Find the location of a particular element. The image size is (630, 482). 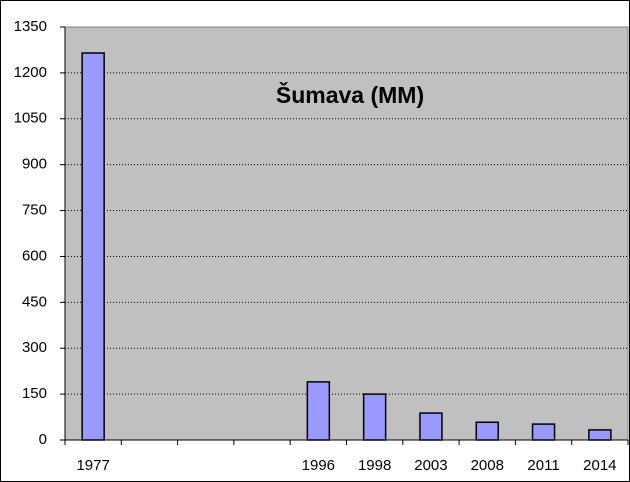

x-tick-label: 1998 is located at coordinates (374, 465).